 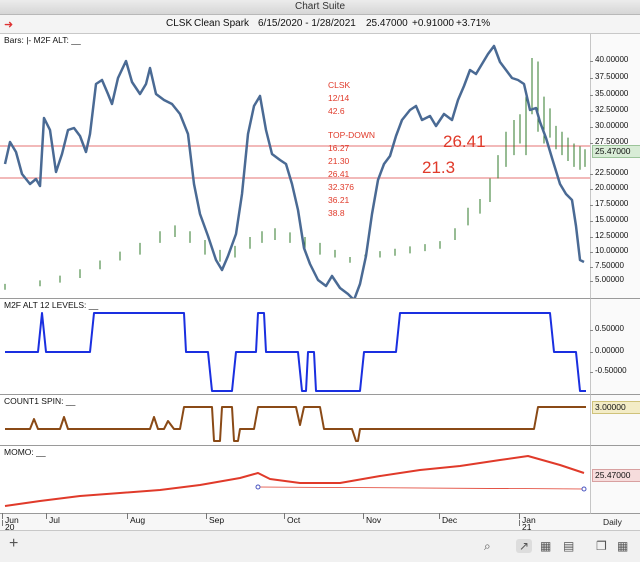 I want to click on momo-pane: MOMO: __, so click(x=295, y=480).